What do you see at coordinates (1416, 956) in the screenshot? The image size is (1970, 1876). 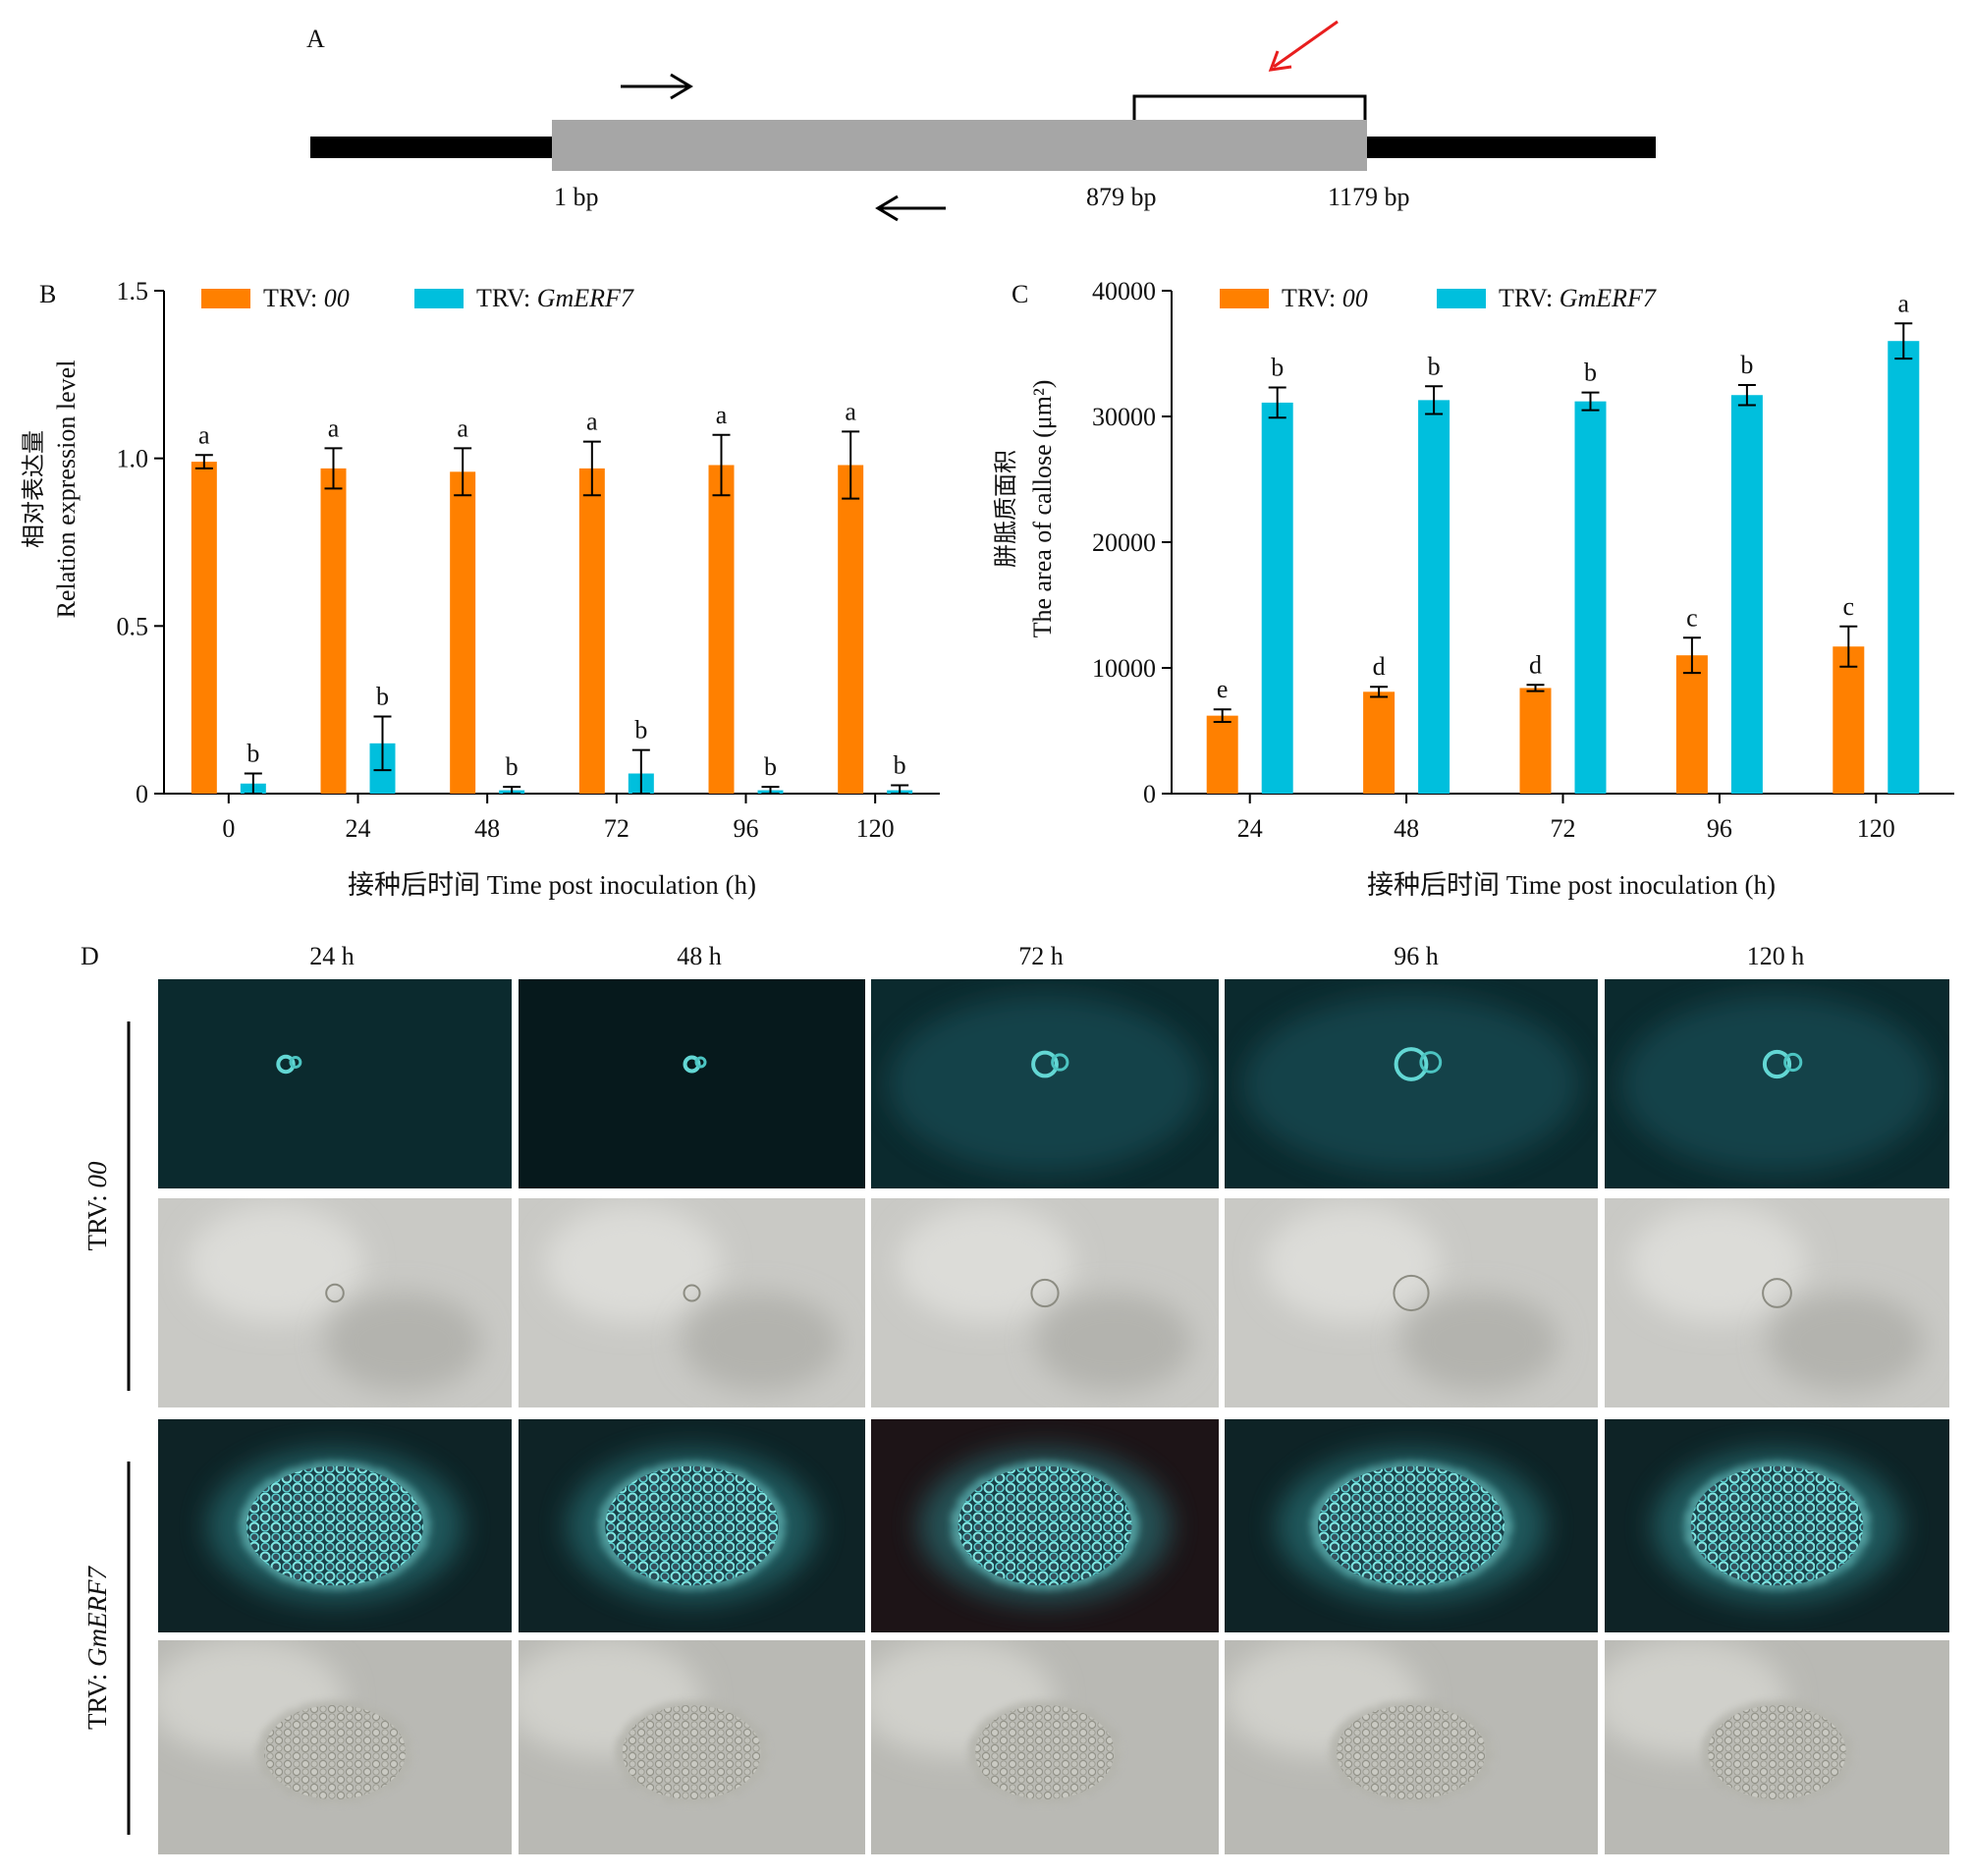 I see `column-label-96h: 96 h` at bounding box center [1416, 956].